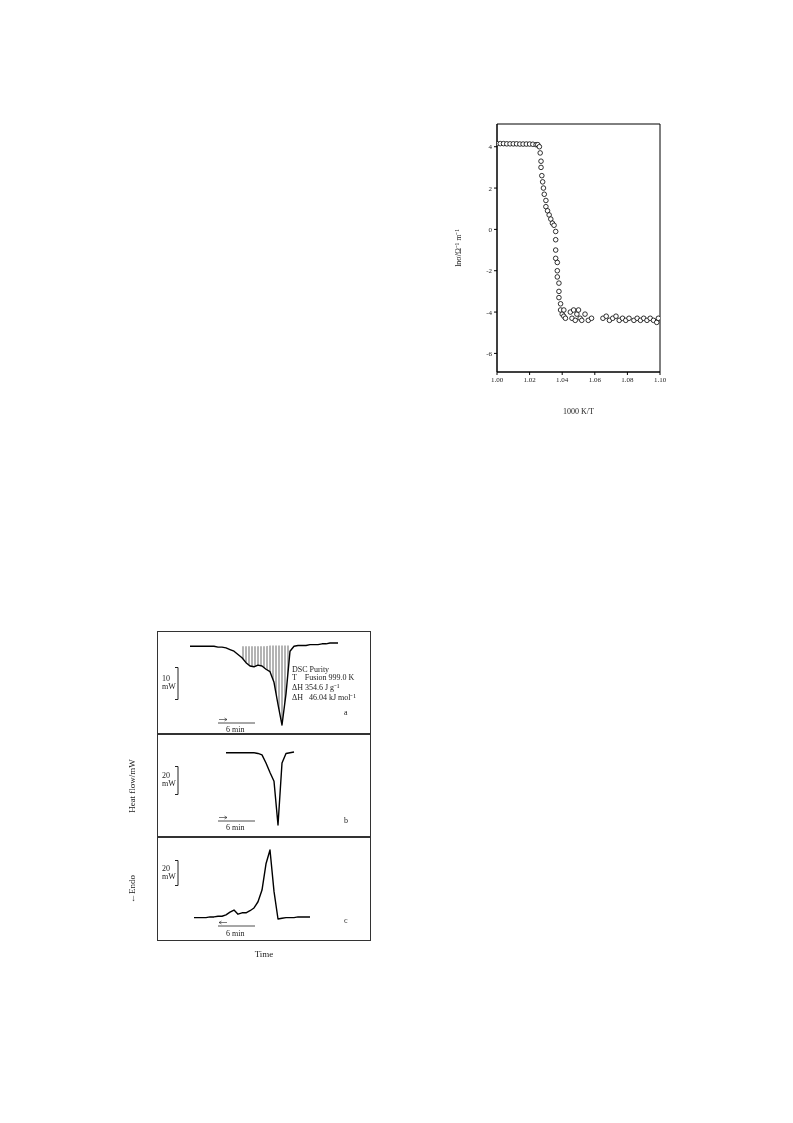 Image resolution: width=793 pixels, height=1123 pixels. Describe the element at coordinates (346, 820) in the screenshot. I see `annotation: b` at that location.